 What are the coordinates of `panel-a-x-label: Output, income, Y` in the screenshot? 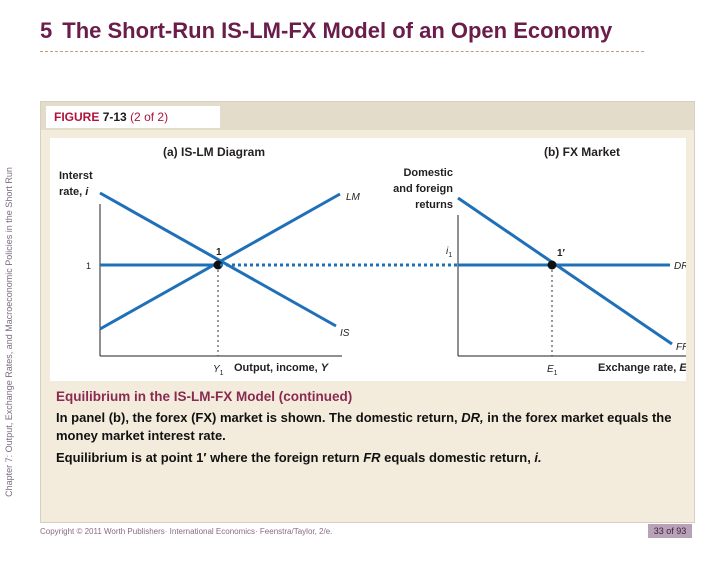 It's located at (282, 368).